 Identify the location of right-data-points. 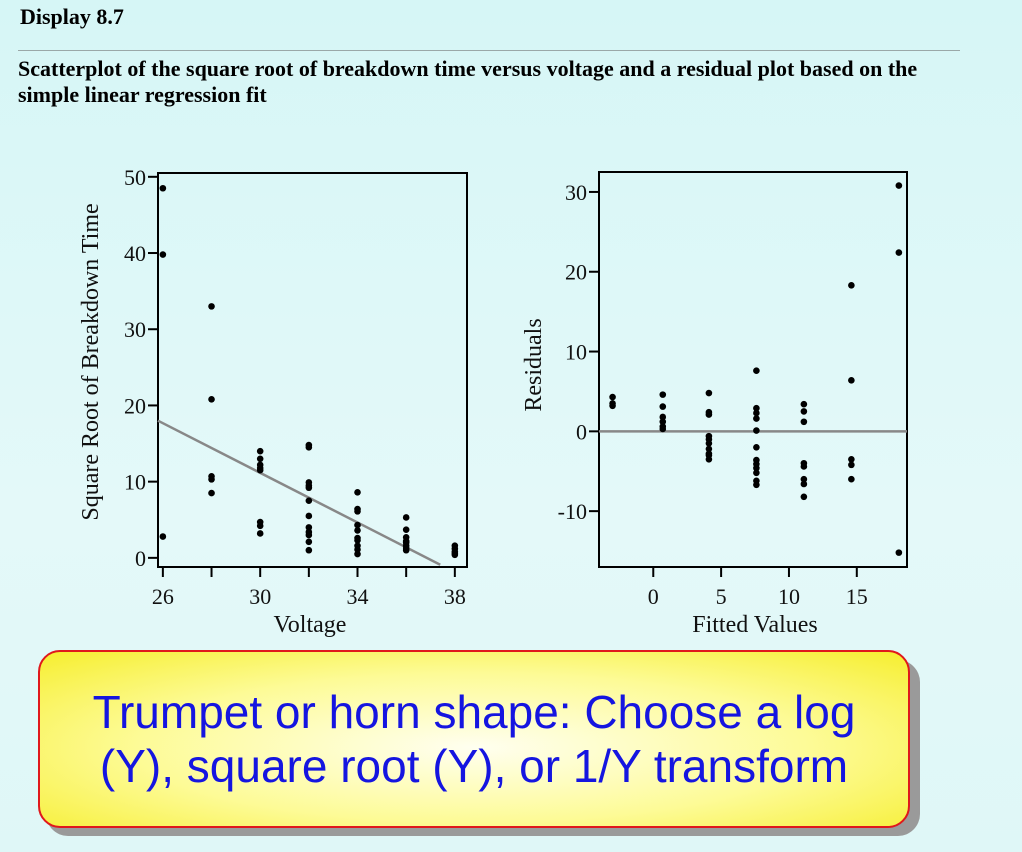
(756, 369).